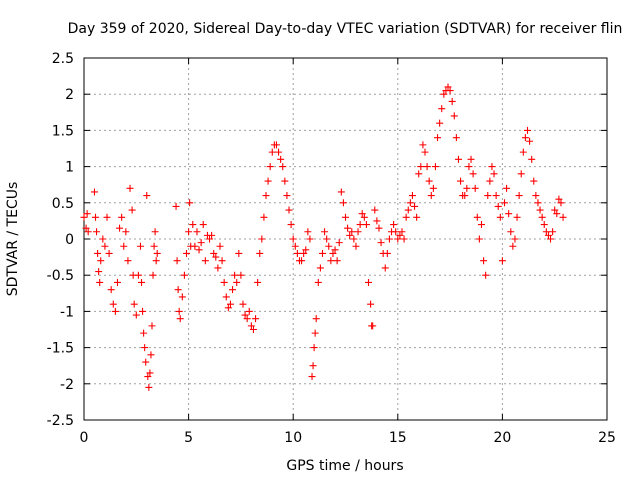 Image resolution: width=640 pixels, height=480 pixels. I want to click on x-tick-label: 15, so click(398, 438).